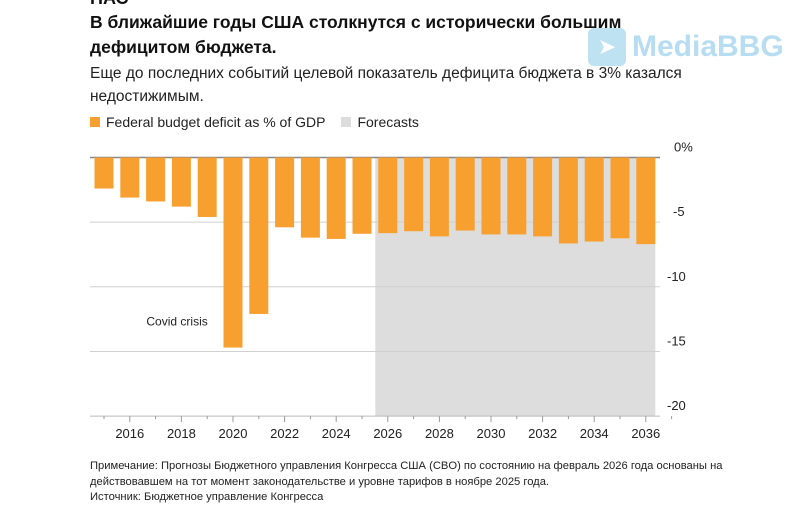 The height and width of the screenshot is (521, 800). I want to click on y-tick-label: -5, so click(679, 211).